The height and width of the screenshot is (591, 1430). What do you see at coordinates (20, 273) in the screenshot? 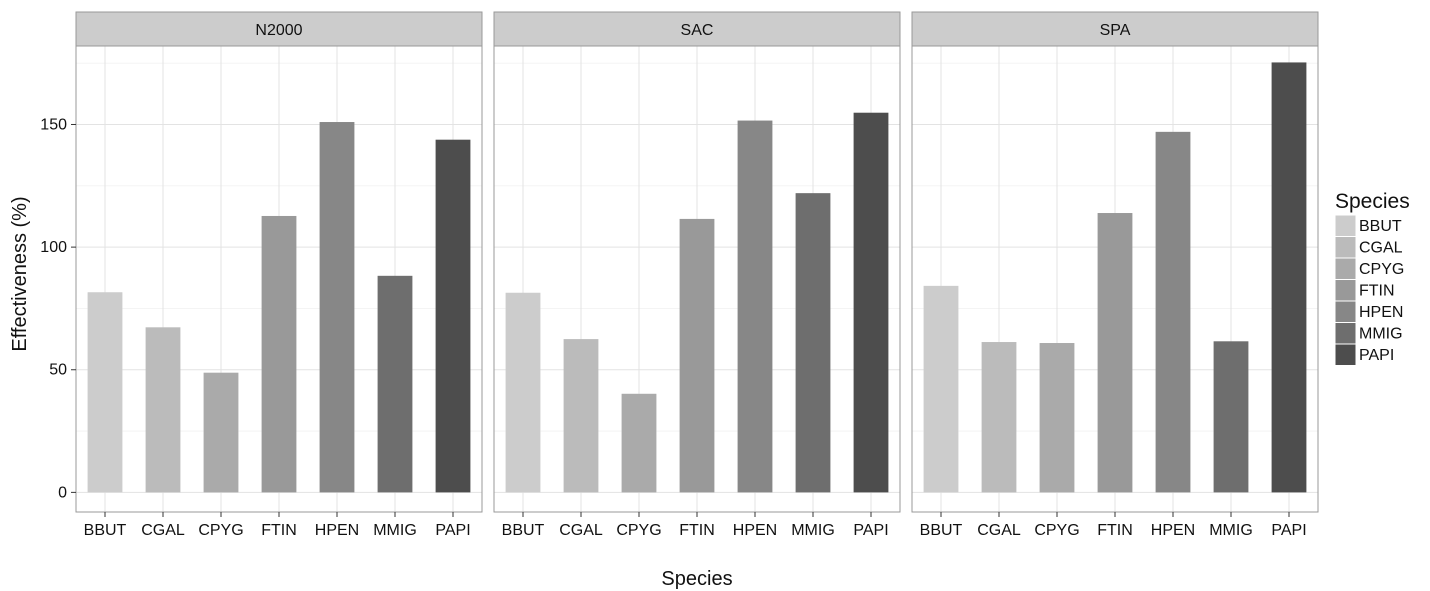
I see `y-axis-title: Effectiveness (%)` at bounding box center [20, 273].